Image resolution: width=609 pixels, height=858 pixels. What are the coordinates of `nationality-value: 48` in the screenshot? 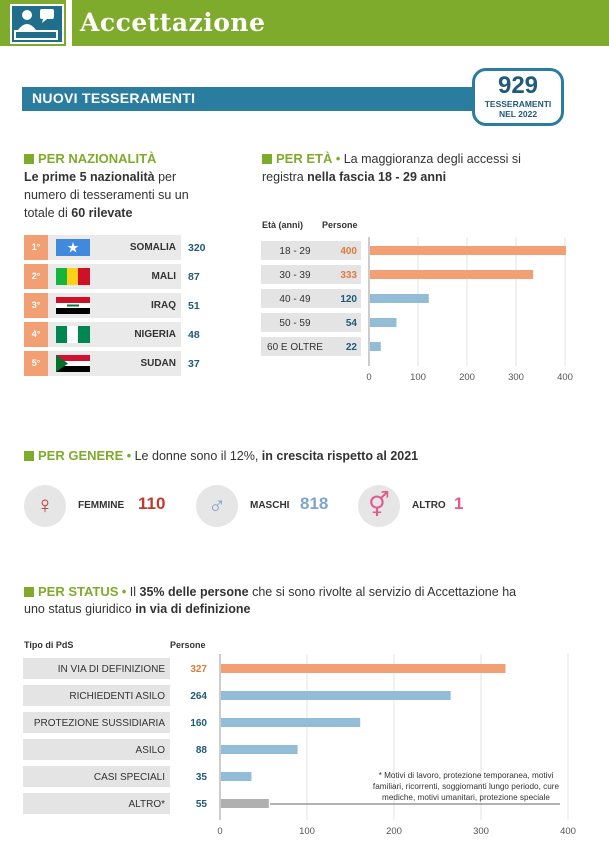 It's located at (194, 335).